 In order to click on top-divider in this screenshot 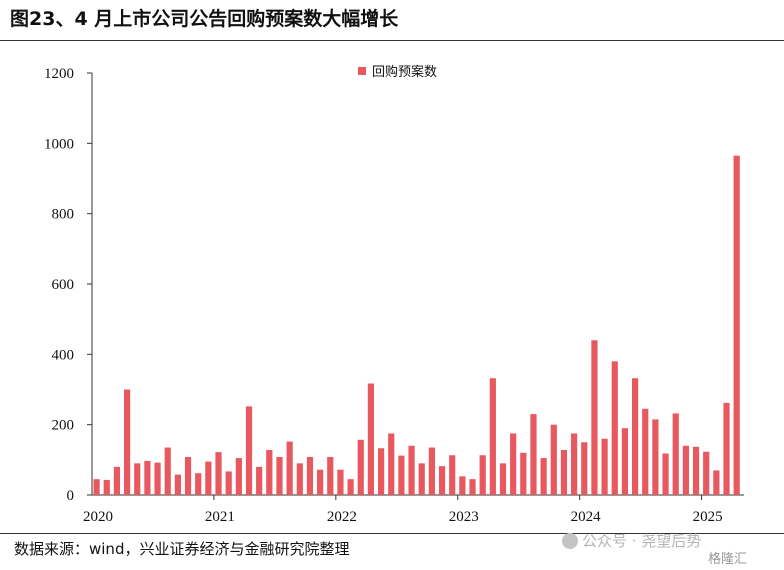, I will do `click(392, 40)`.